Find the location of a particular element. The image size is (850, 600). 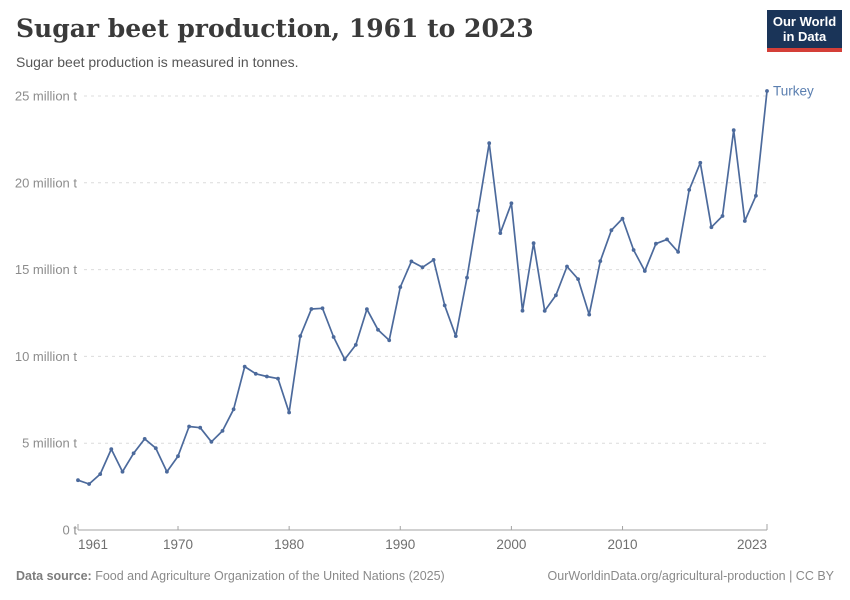

owid-logo-line1: Our World is located at coordinates (804, 21).